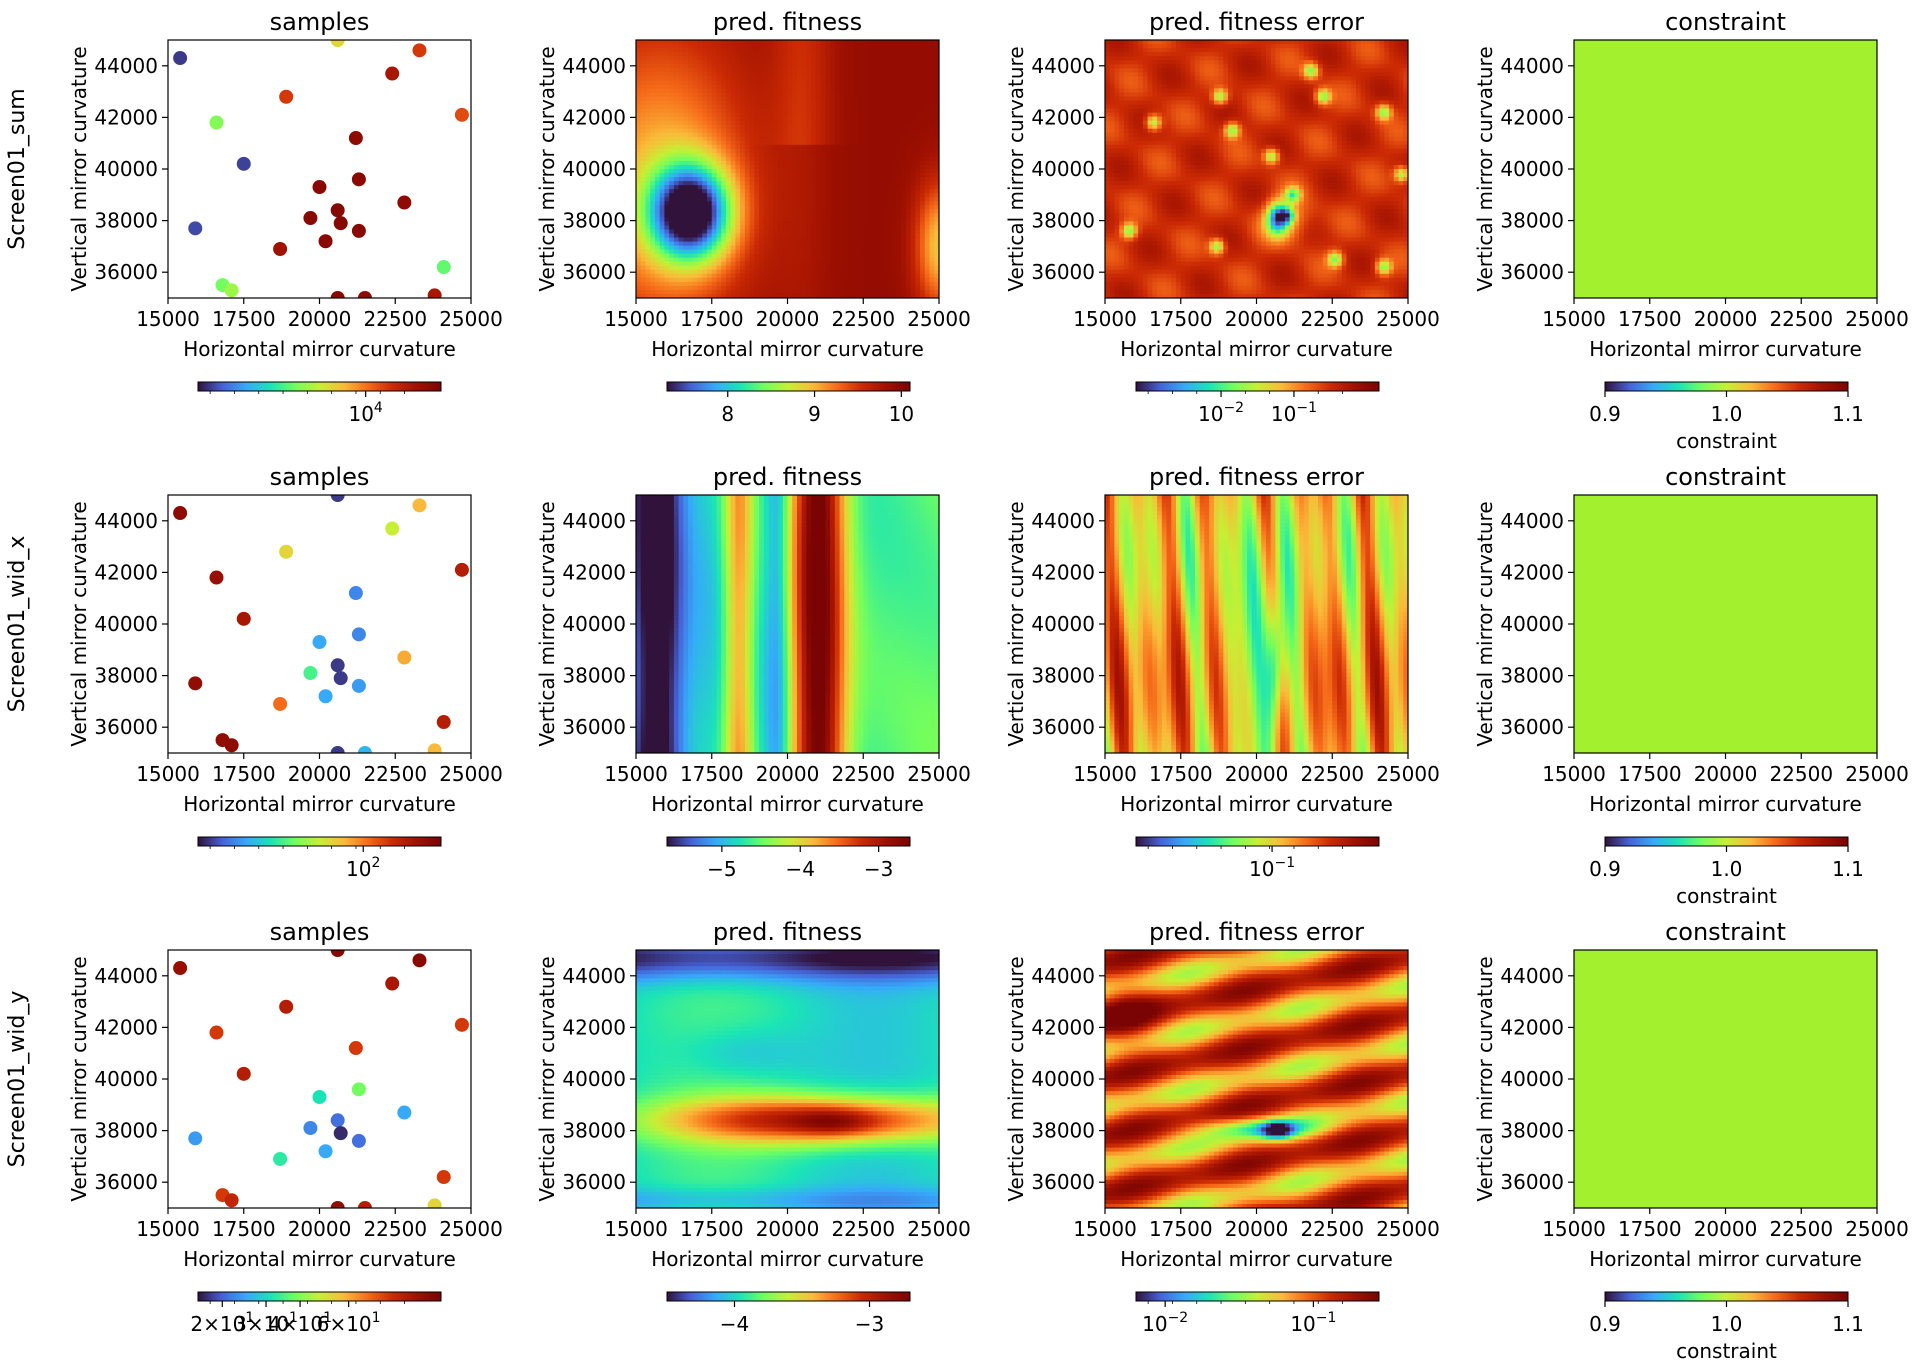 This screenshot has height=1364, width=1920. I want to click on colorbar: 0.9 1.0 1.1 constraint, so click(1726, 872).